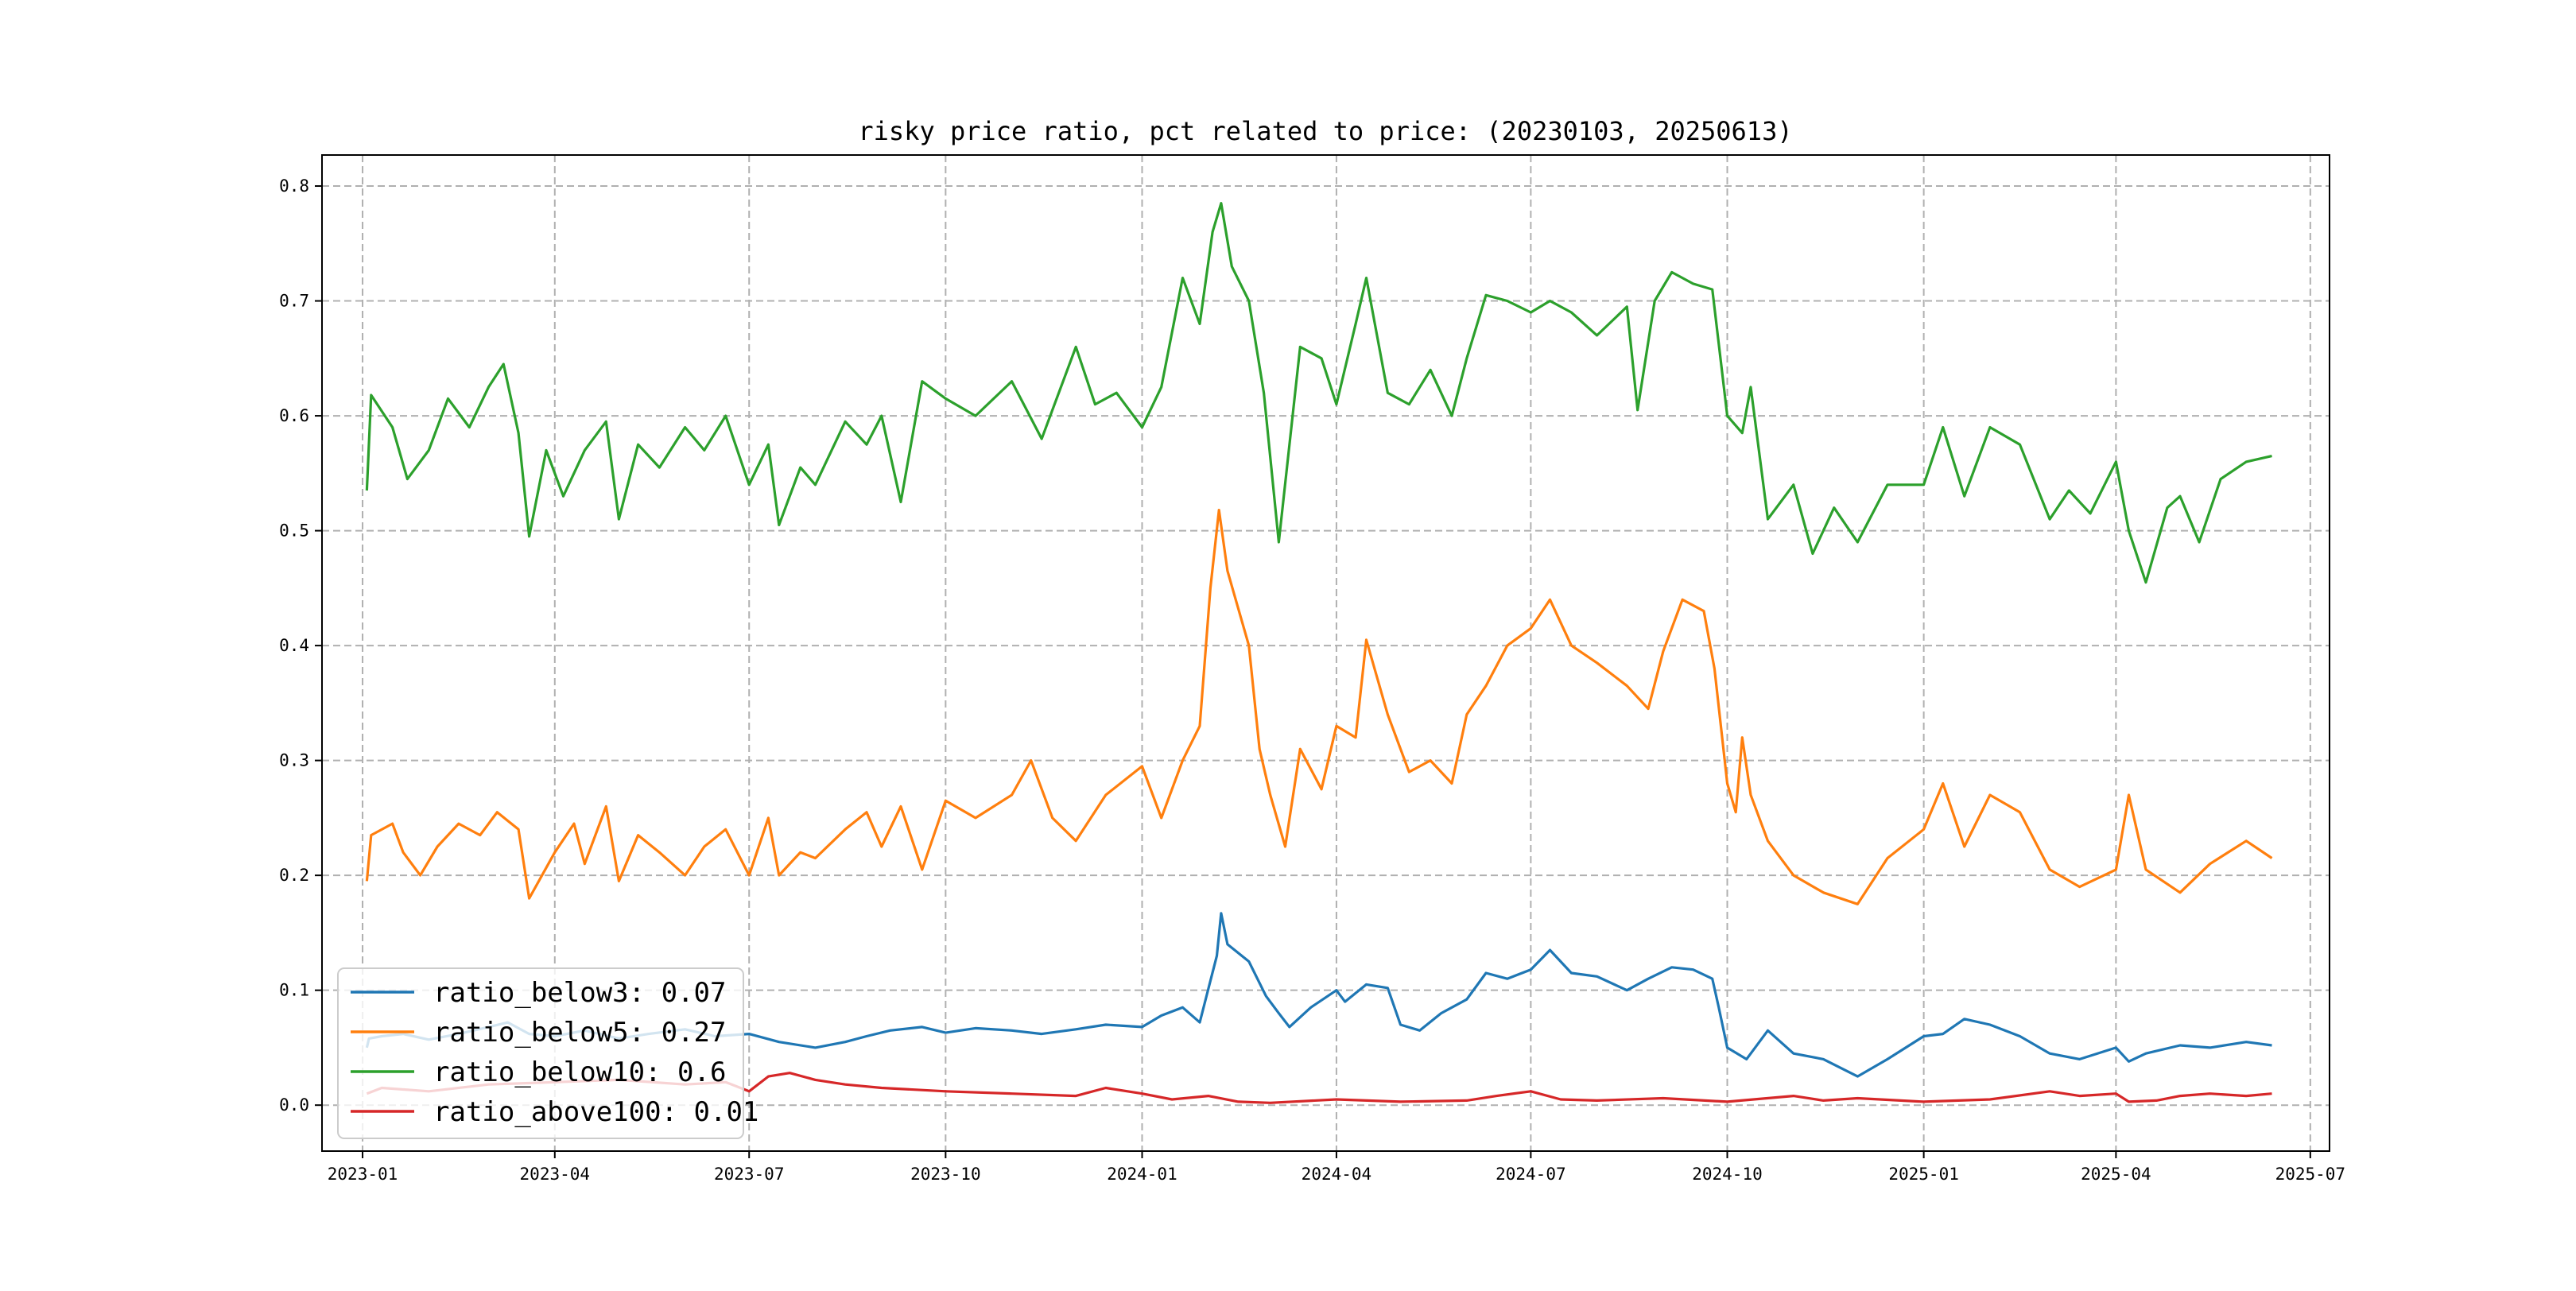  I want to click on x-tick-label: 2024-10, so click(1728, 1174).